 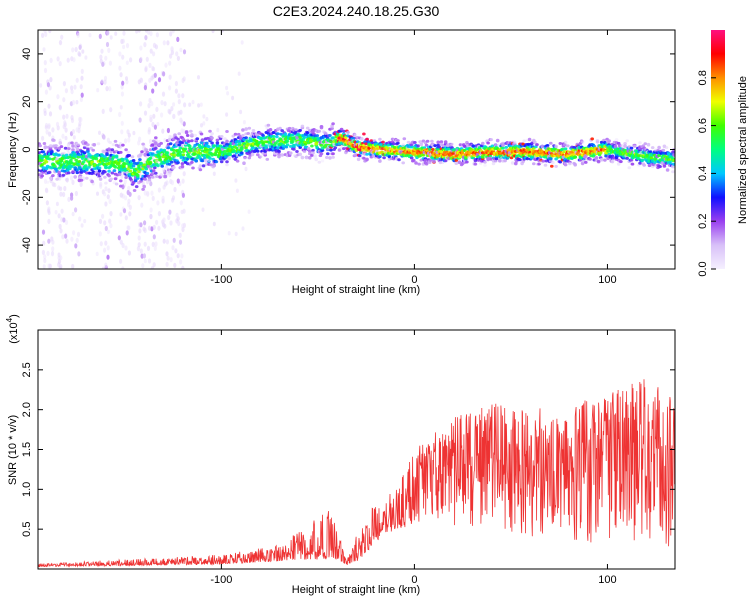 I want to click on colorbar-gradient, so click(x=718, y=149).